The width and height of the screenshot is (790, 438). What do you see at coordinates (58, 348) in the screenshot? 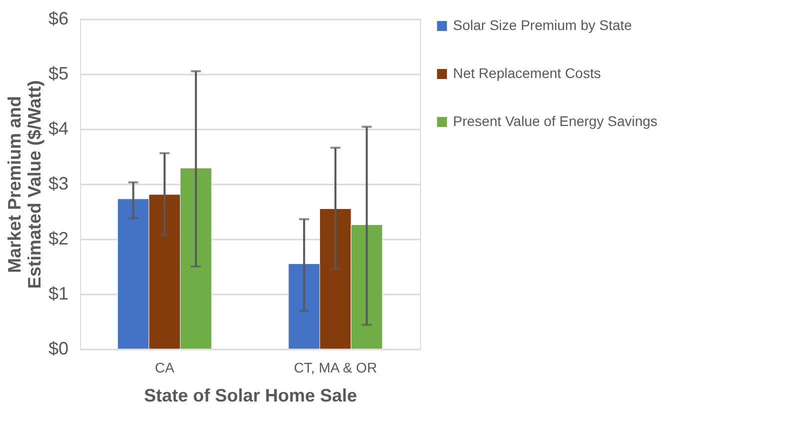
I see `y-tick-label: $0` at bounding box center [58, 348].